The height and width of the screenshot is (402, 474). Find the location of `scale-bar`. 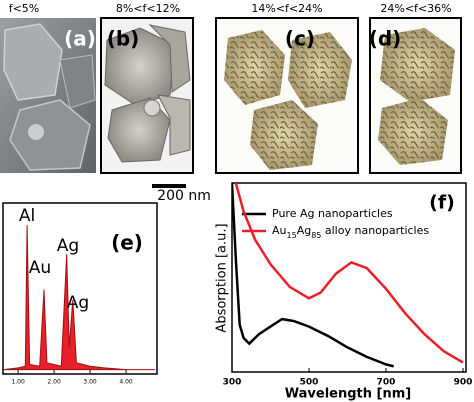

scale-bar is located at coordinates (169, 186).